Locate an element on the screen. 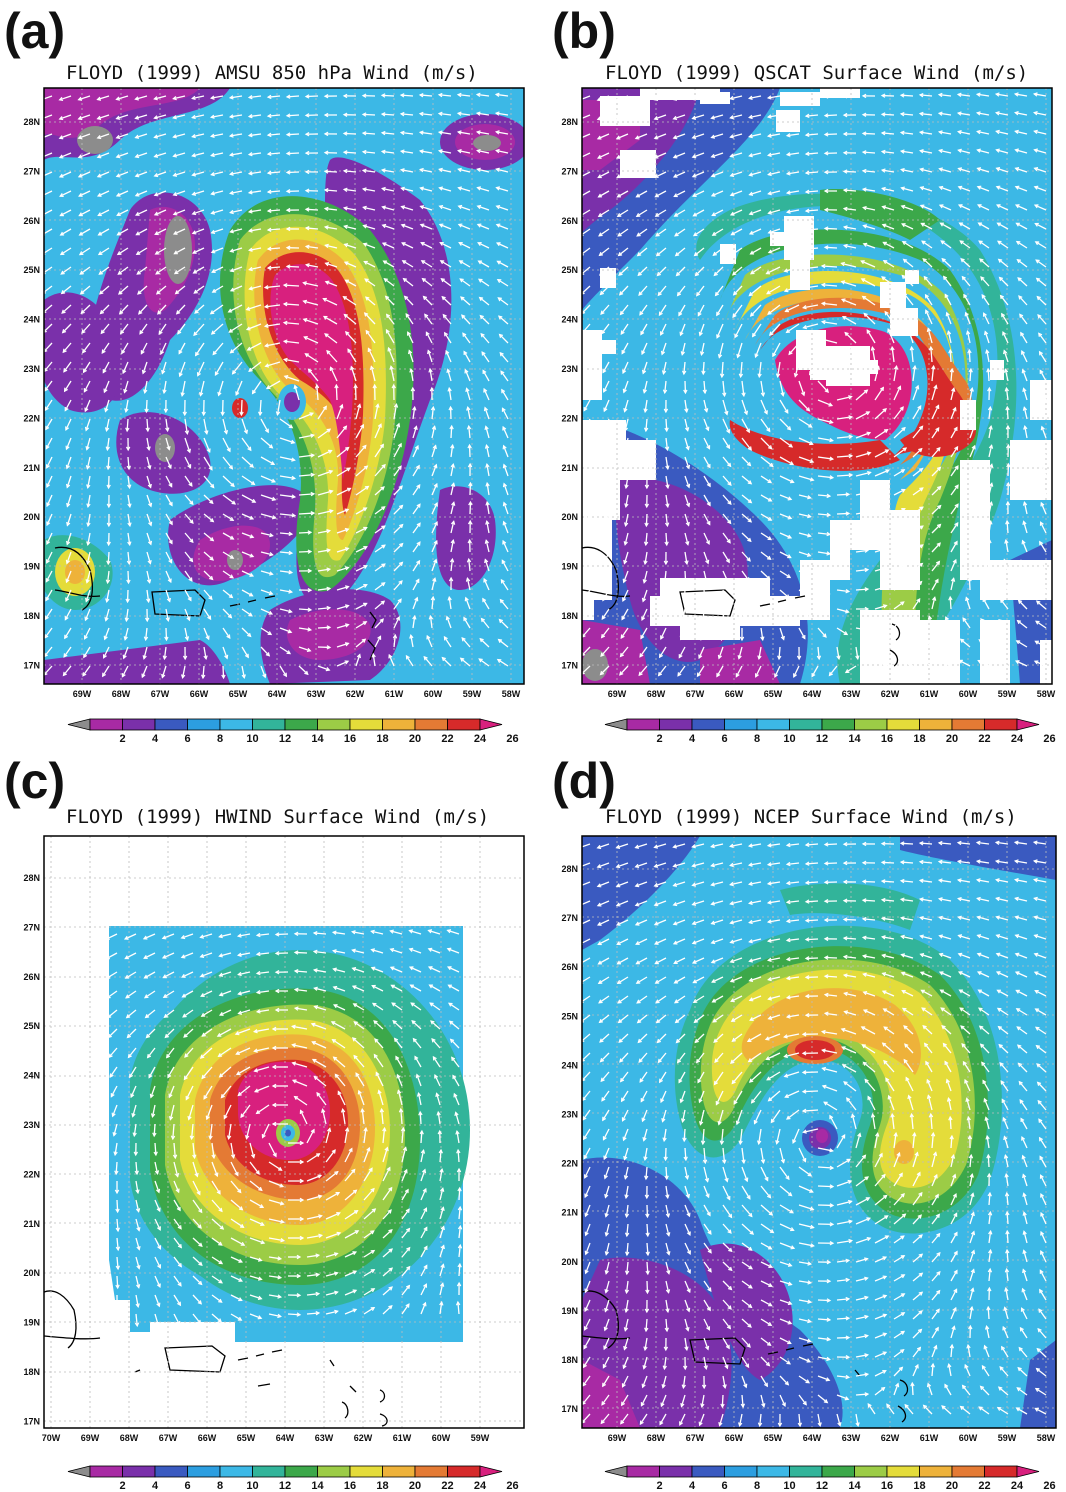 Image resolution: width=1066 pixels, height=1492 pixels. lat-label: 21N is located at coordinates (569, 468).